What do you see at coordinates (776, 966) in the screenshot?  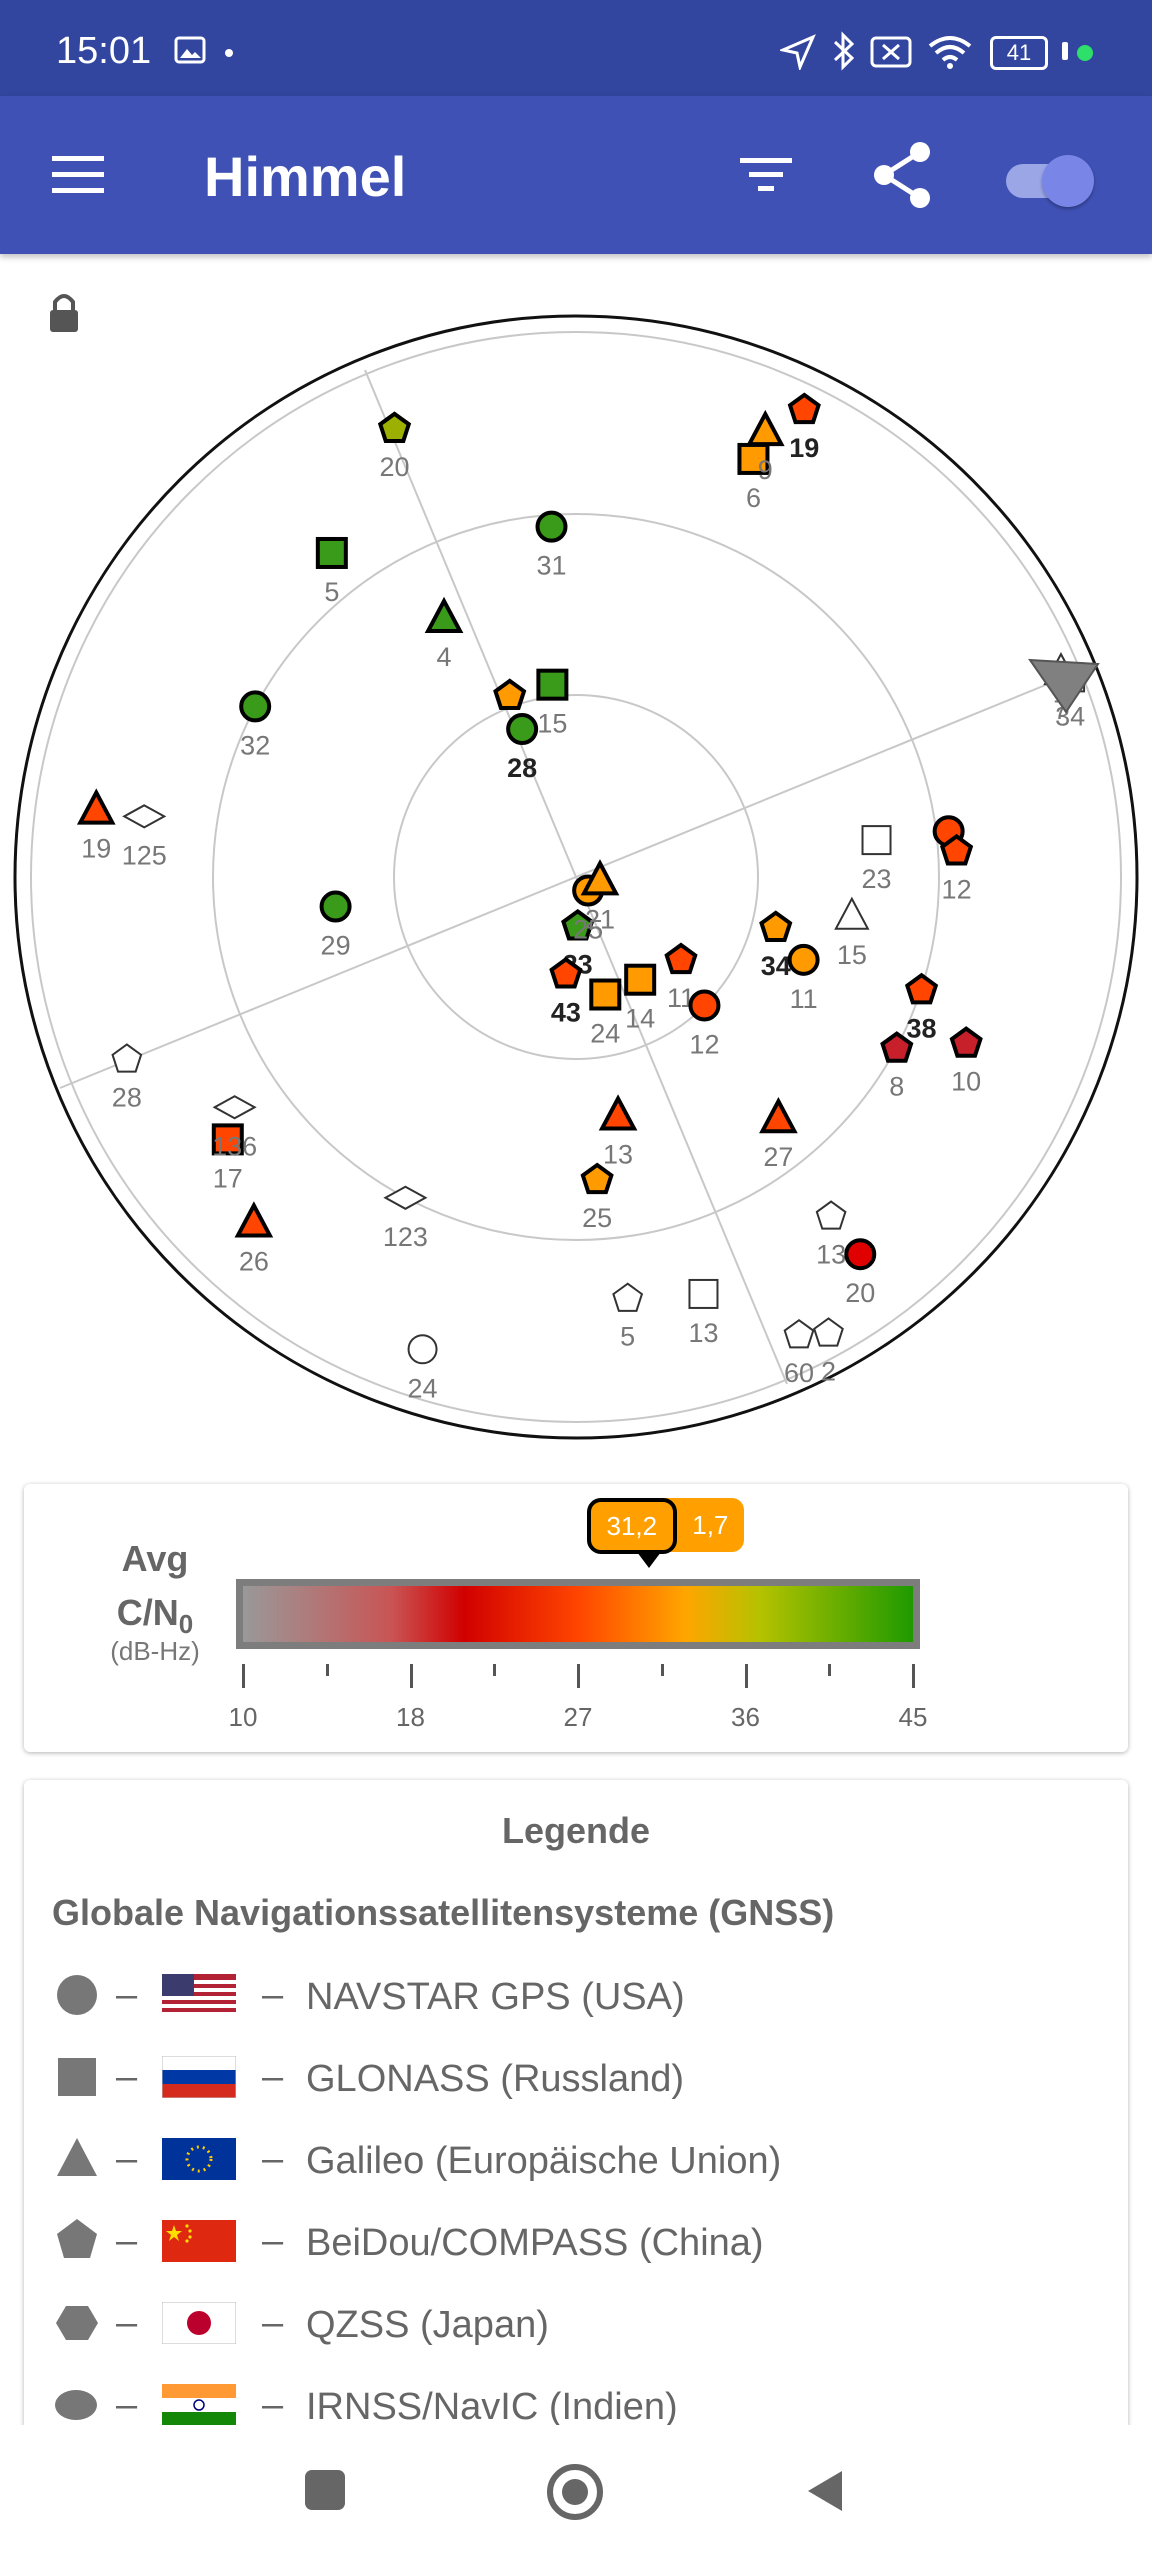 I see `satellite-label: 34` at bounding box center [776, 966].